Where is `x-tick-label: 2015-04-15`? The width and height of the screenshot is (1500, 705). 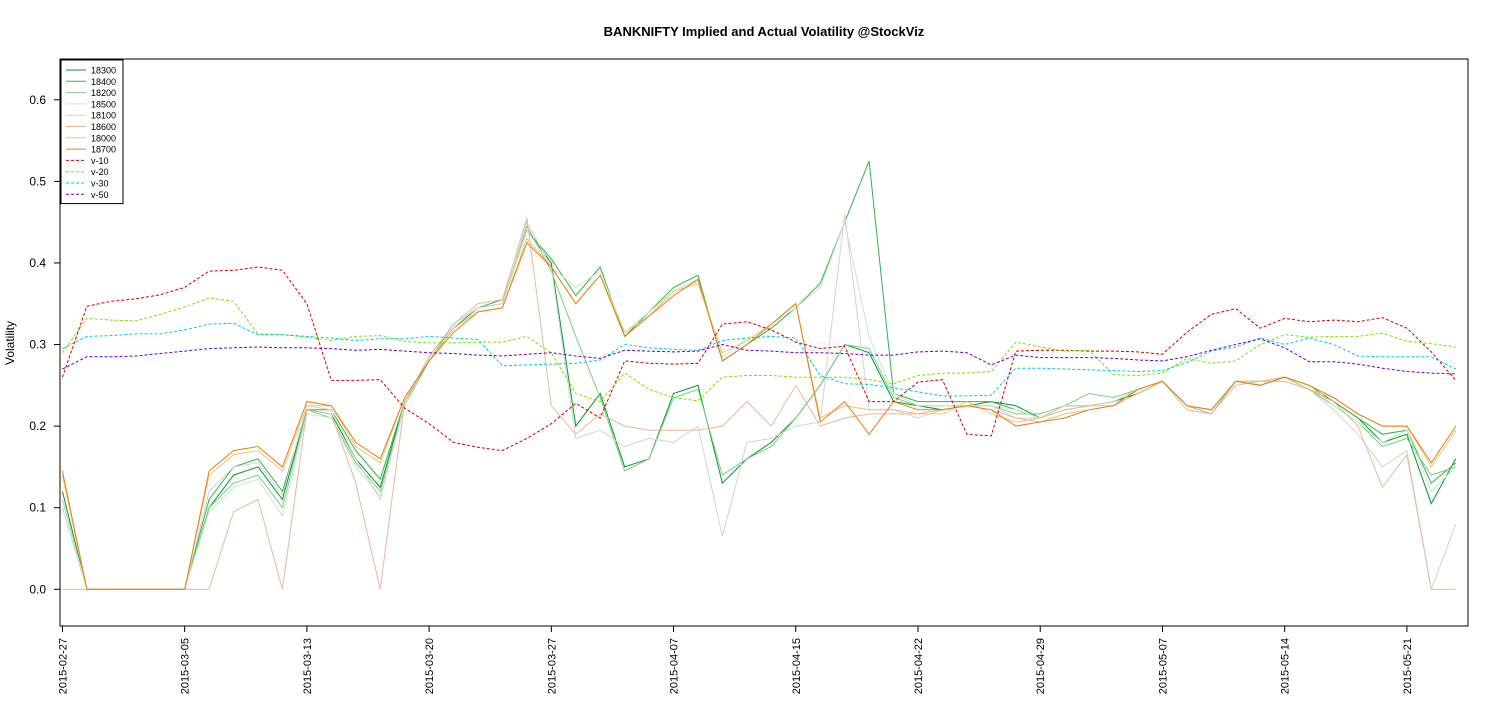 x-tick-label: 2015-04-15 is located at coordinates (797, 666).